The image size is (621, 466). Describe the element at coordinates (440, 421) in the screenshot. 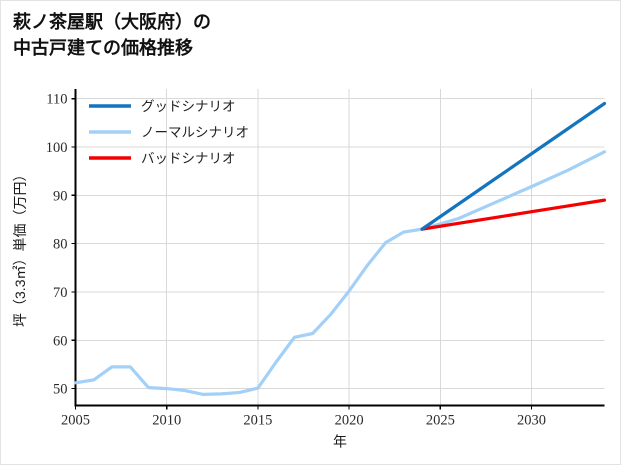

I see `x-tick-label: 2025` at that location.